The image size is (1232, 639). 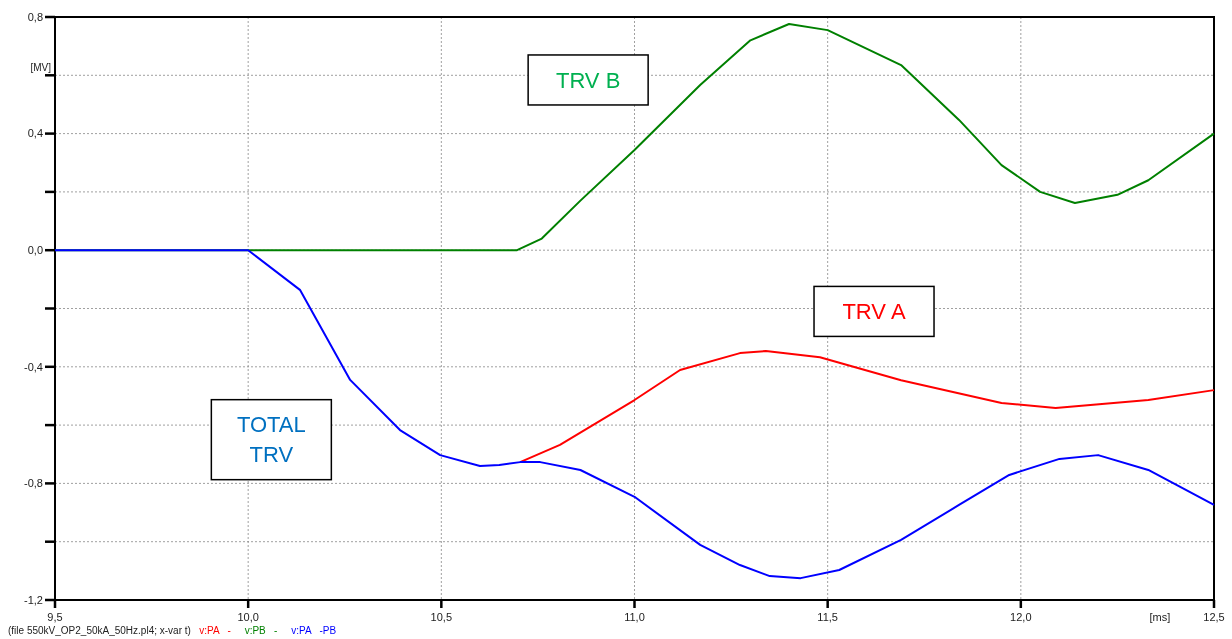 I want to click on y-tick-label: -1,2, so click(x=33, y=599).